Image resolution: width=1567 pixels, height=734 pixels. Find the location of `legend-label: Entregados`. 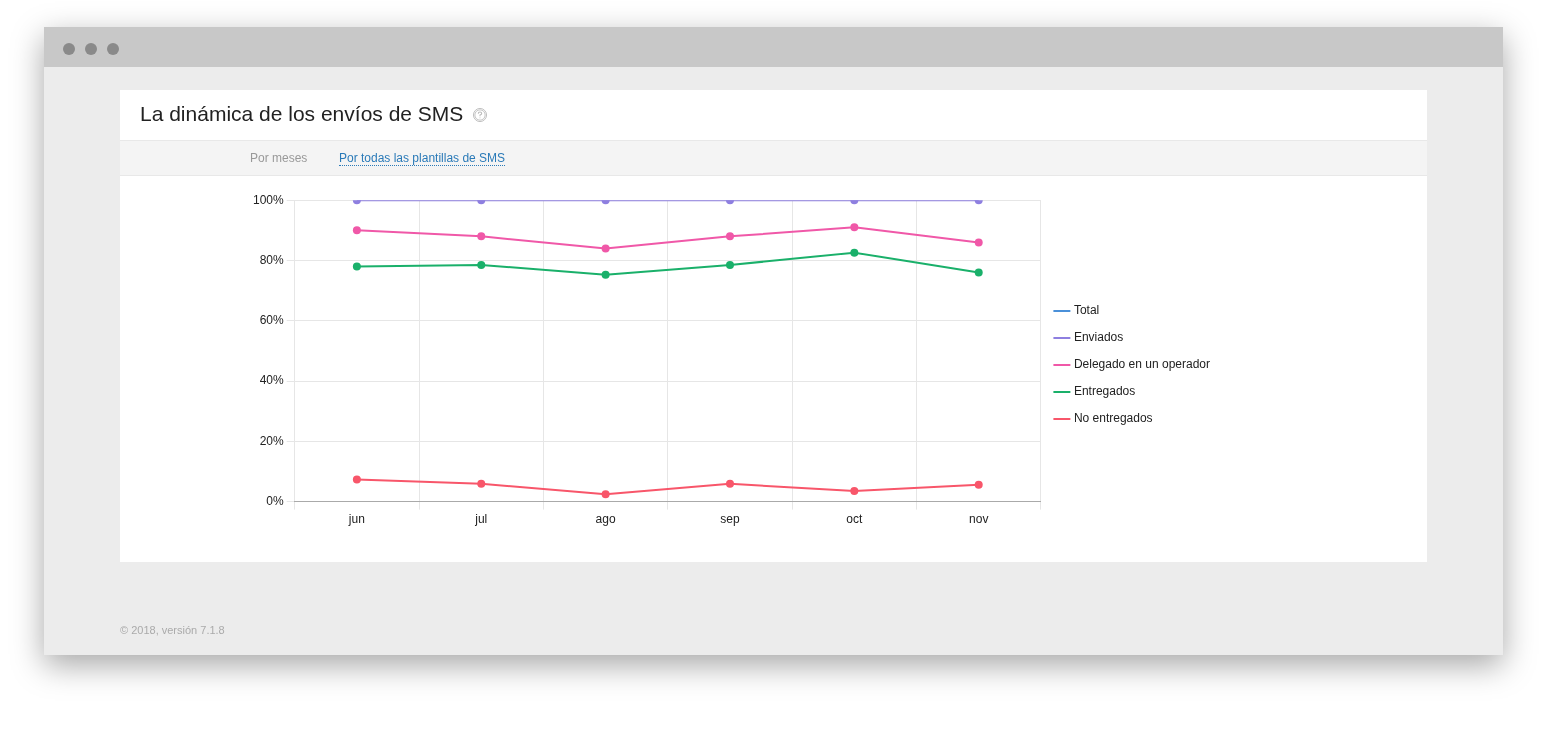

legend-label: Entregados is located at coordinates (1104, 391).